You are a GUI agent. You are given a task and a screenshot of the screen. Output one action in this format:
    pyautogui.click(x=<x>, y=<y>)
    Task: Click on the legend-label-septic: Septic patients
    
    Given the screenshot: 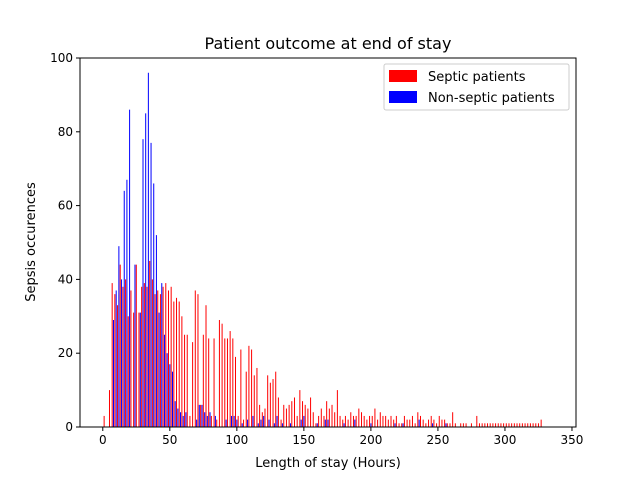 What is the action you would take?
    pyautogui.click(x=477, y=77)
    